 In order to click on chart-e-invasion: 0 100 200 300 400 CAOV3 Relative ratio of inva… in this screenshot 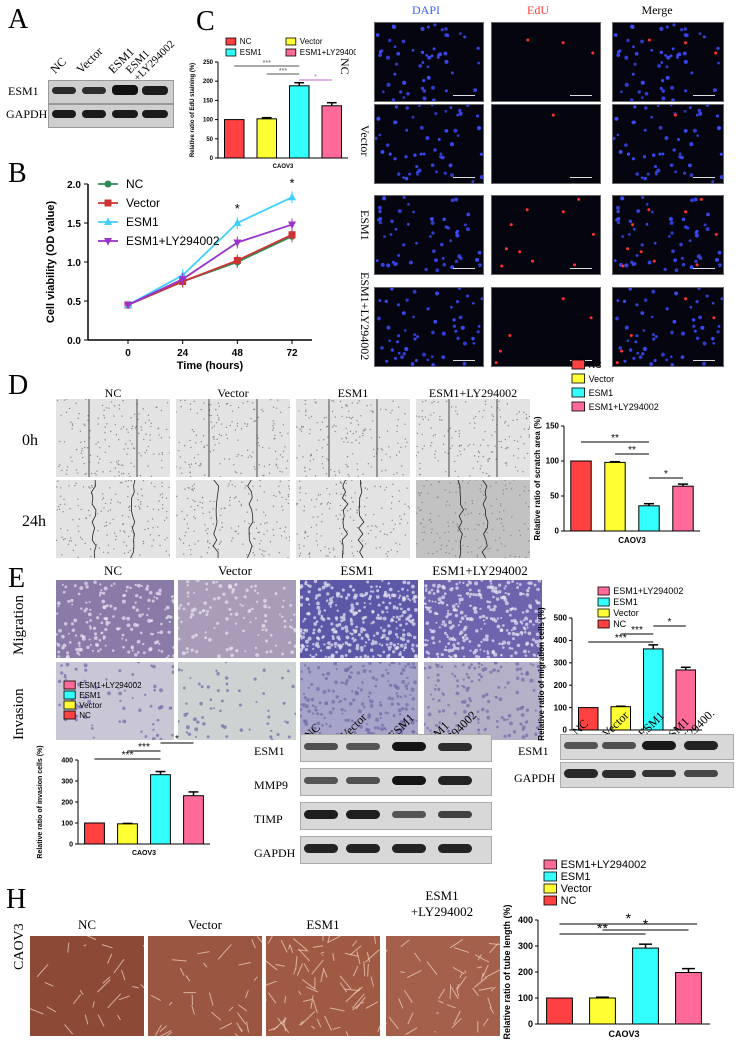, I will do `click(123, 769)`.